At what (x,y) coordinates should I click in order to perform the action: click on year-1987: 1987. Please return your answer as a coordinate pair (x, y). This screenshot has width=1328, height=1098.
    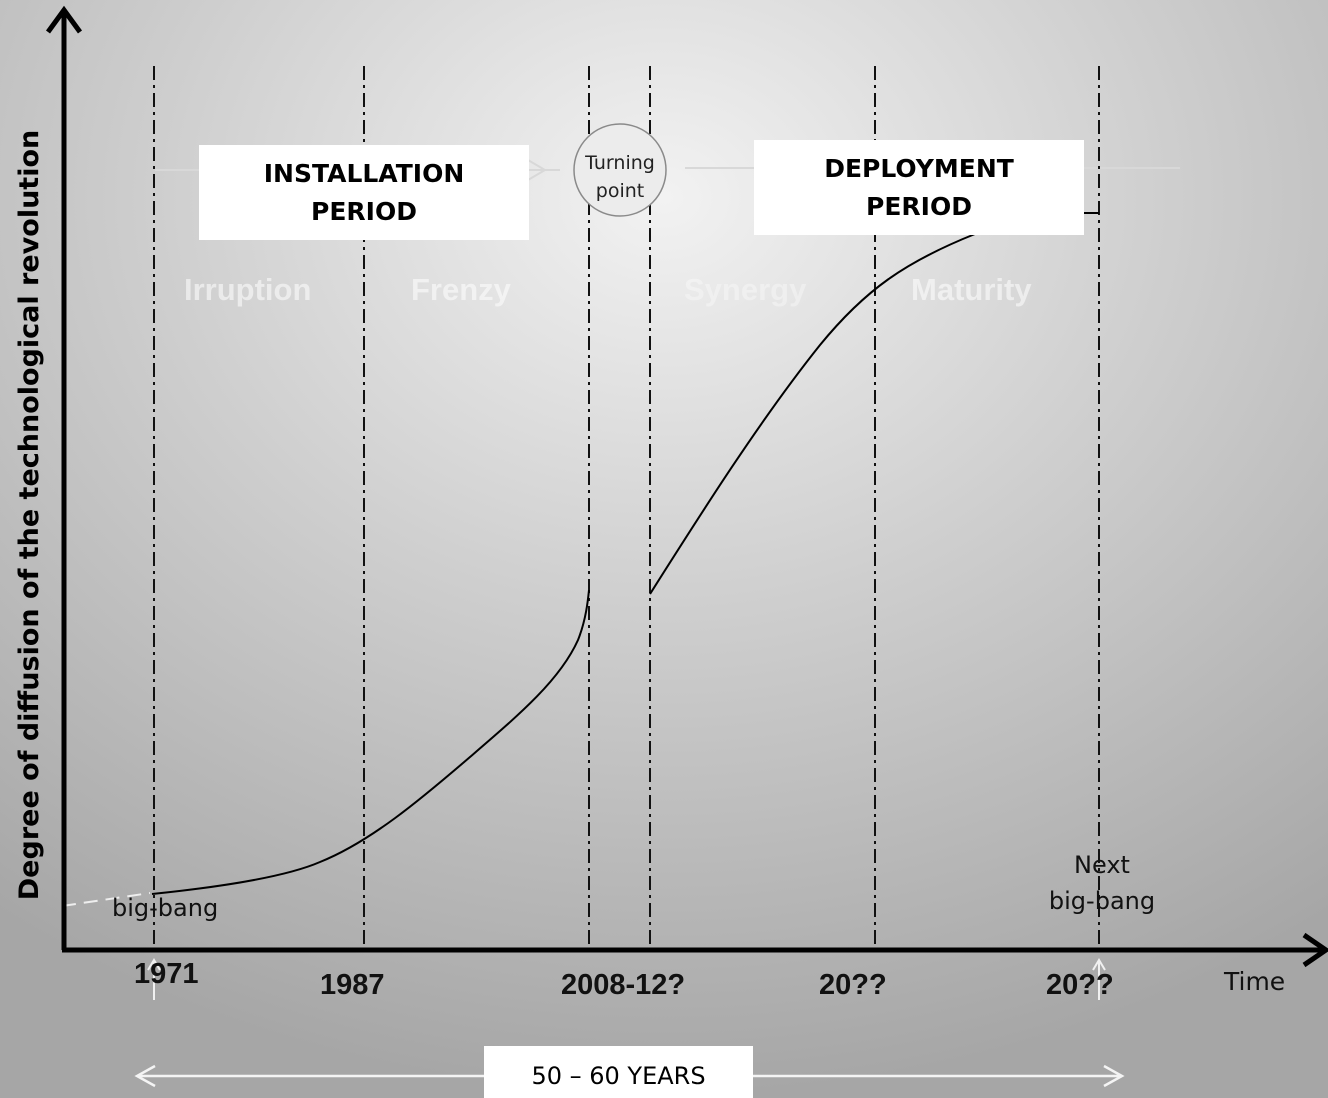
    Looking at the image, I should click on (352, 985).